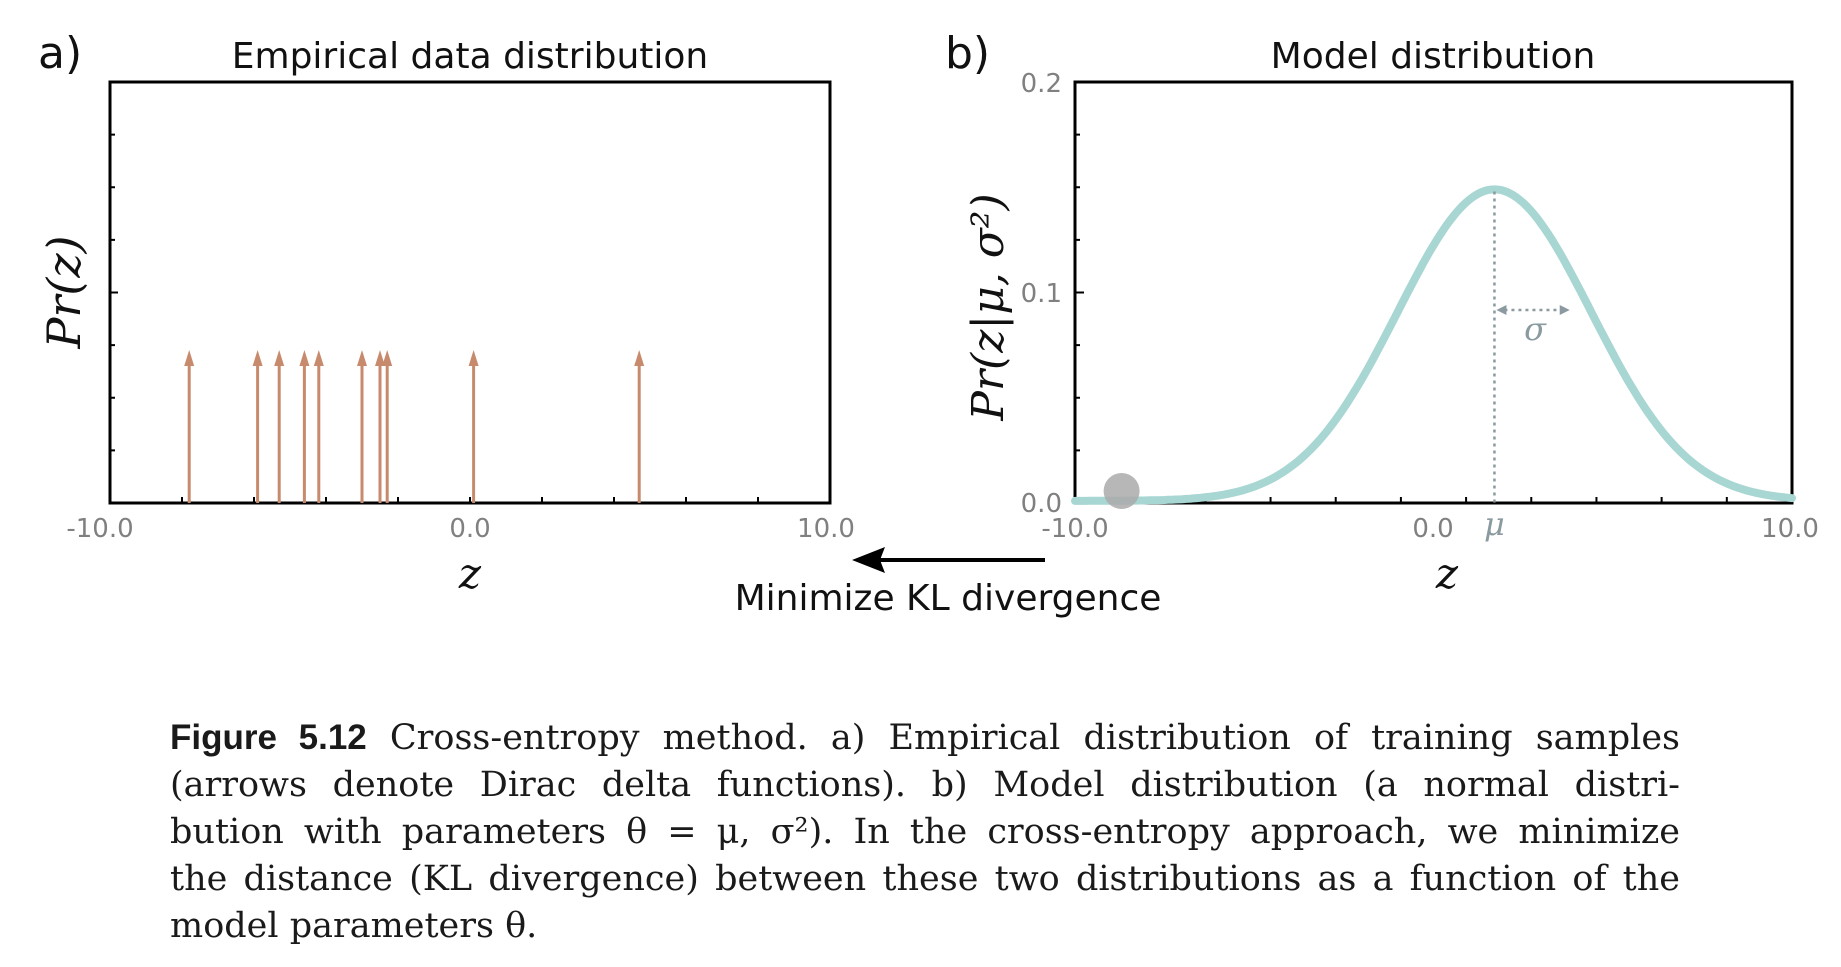  Describe the element at coordinates (1494, 524) in the screenshot. I see `mu-label: μ` at that location.